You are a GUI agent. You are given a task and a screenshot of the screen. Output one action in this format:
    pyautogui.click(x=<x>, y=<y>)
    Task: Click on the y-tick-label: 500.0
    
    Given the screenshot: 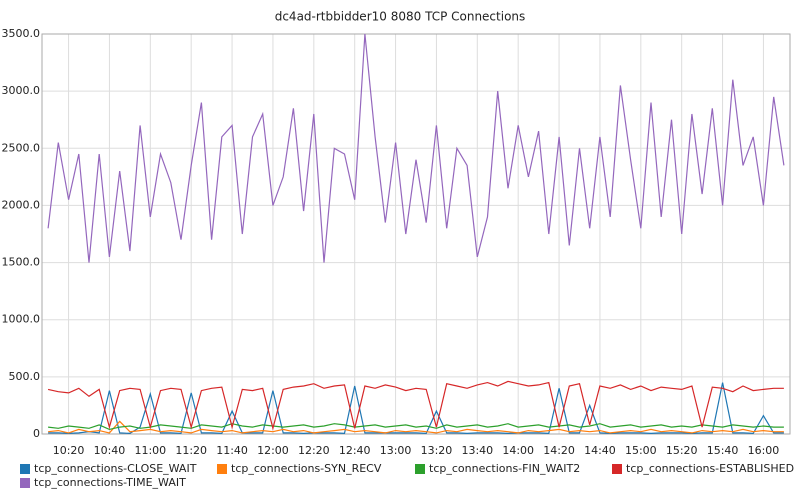 What is the action you would take?
    pyautogui.click(x=25, y=376)
    